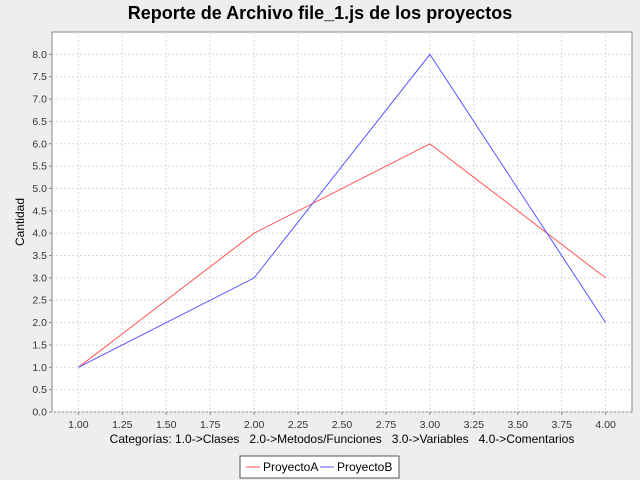 This screenshot has width=640, height=480. I want to click on y-tick-label: 3.5, so click(39, 256).